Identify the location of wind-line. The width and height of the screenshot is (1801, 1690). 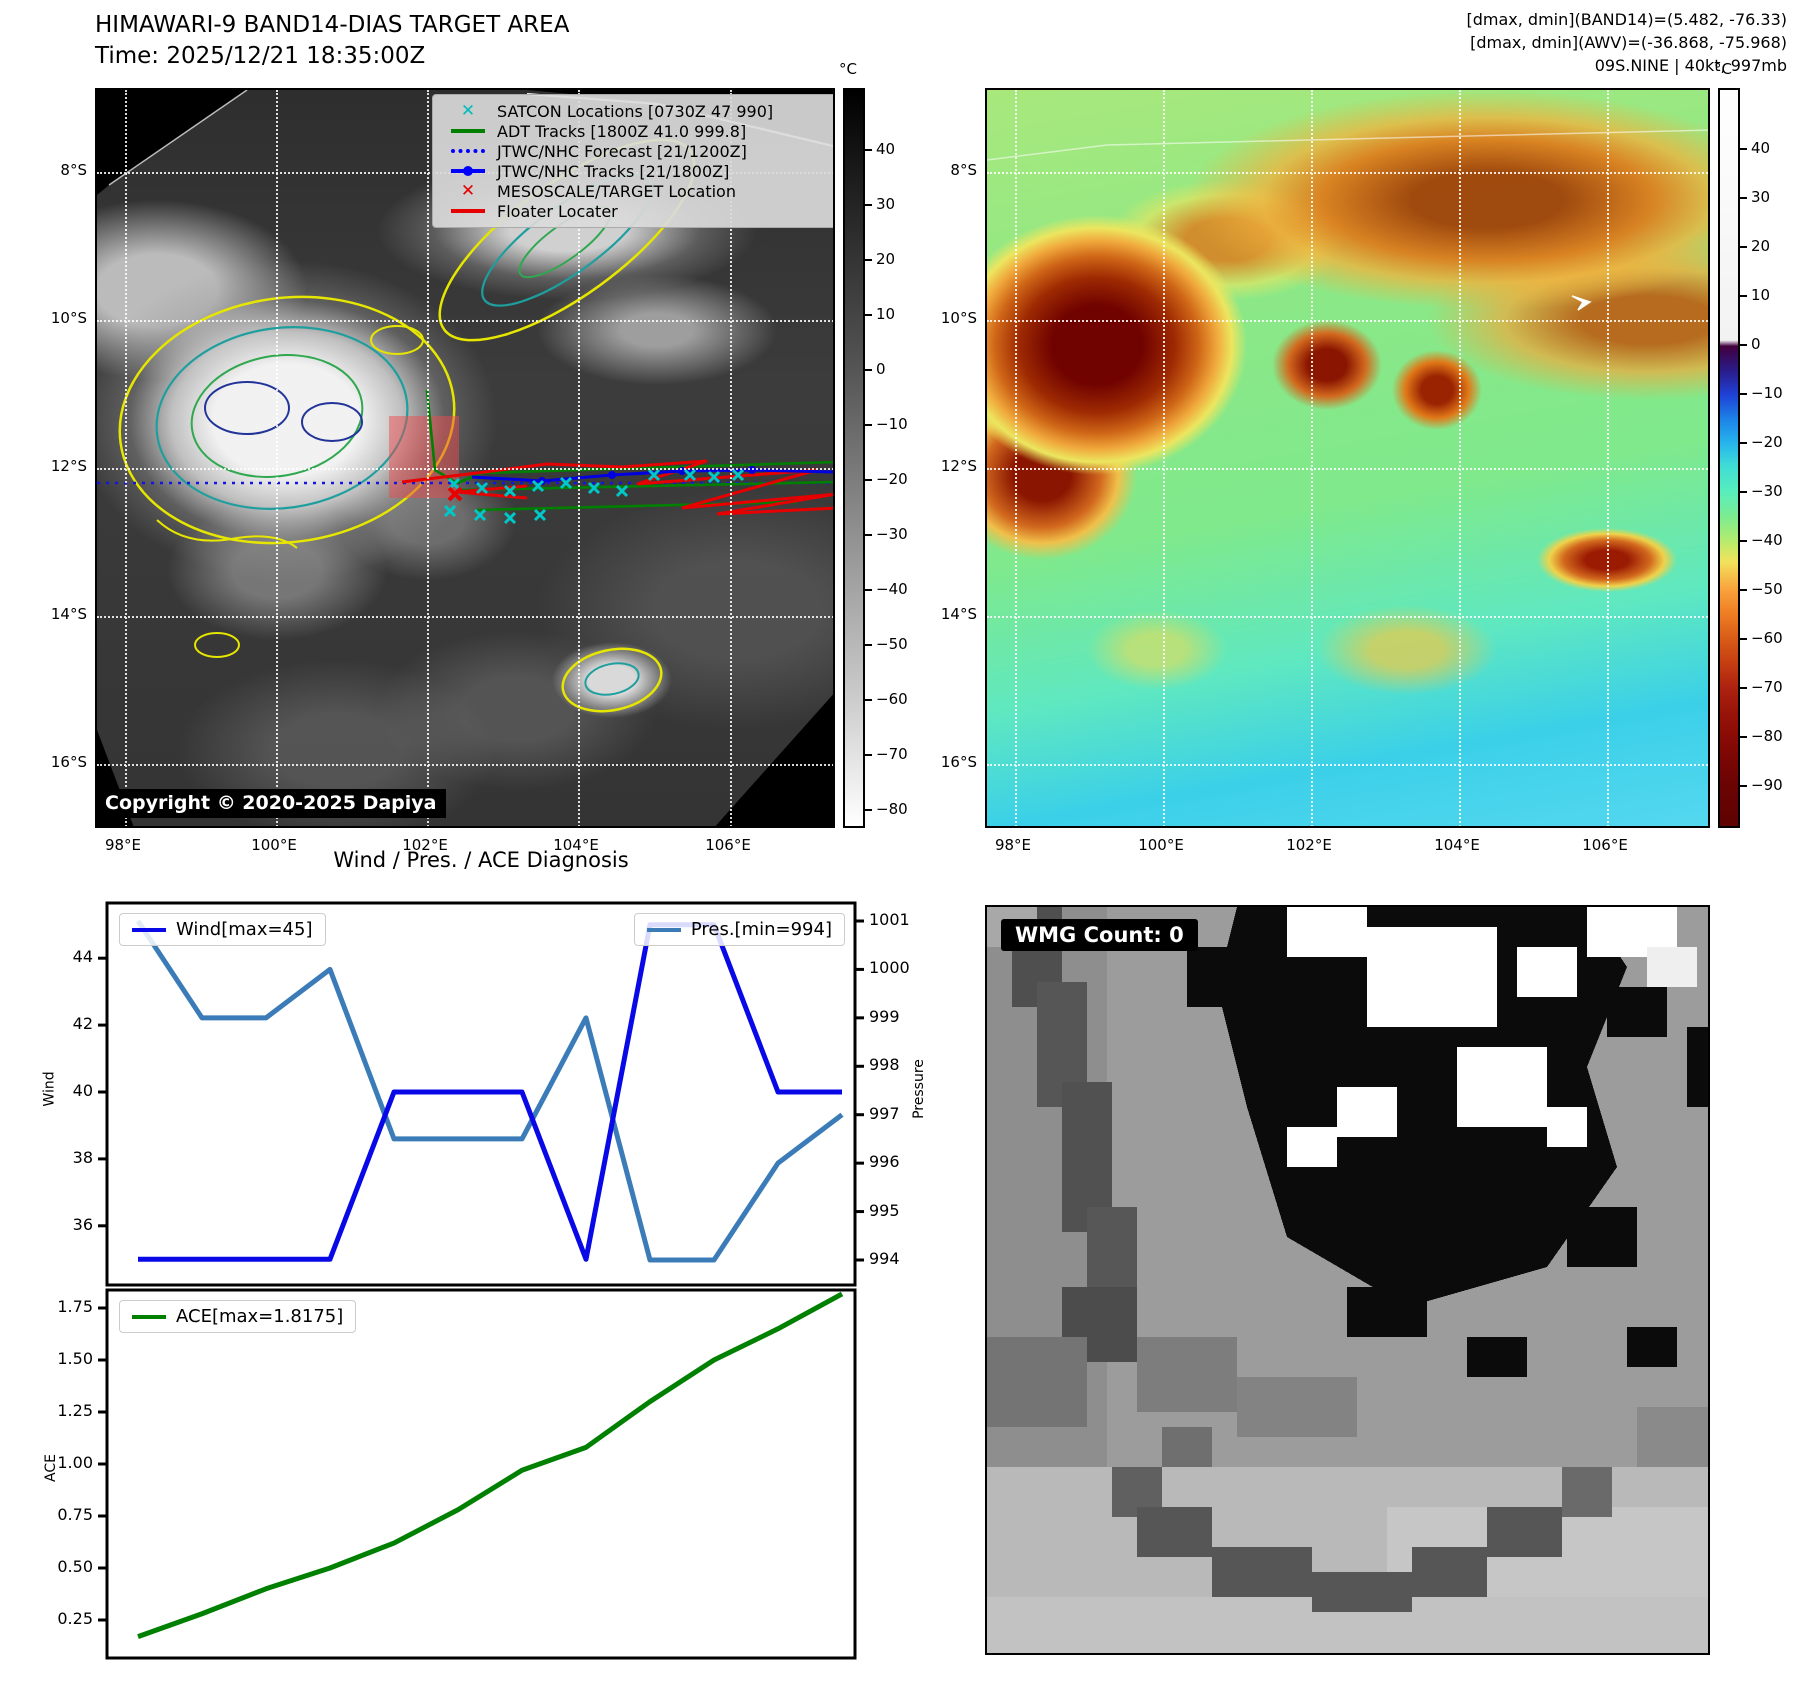
(490, 1092).